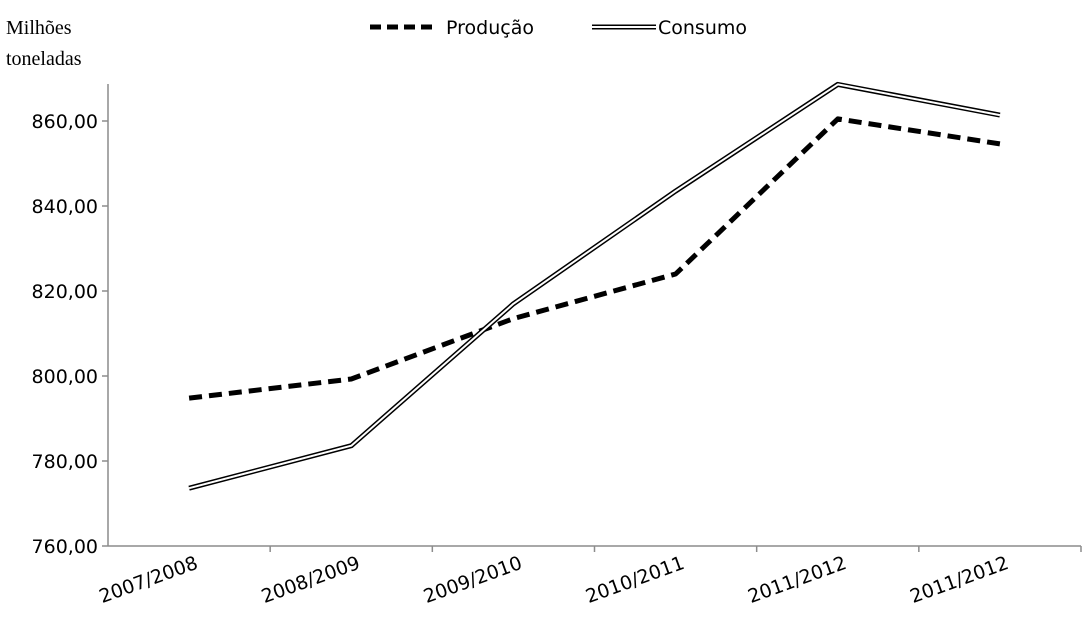 The height and width of the screenshot is (642, 1087). Describe the element at coordinates (65, 122) in the screenshot. I see `y-tick-label: 860,00` at that location.